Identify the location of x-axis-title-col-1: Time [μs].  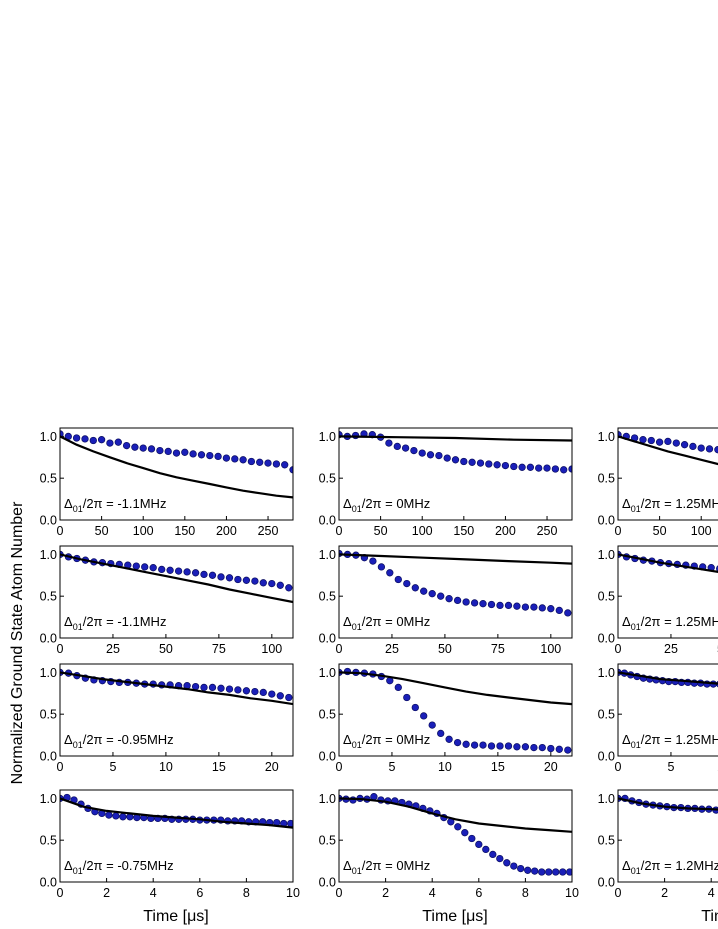
(455, 916).